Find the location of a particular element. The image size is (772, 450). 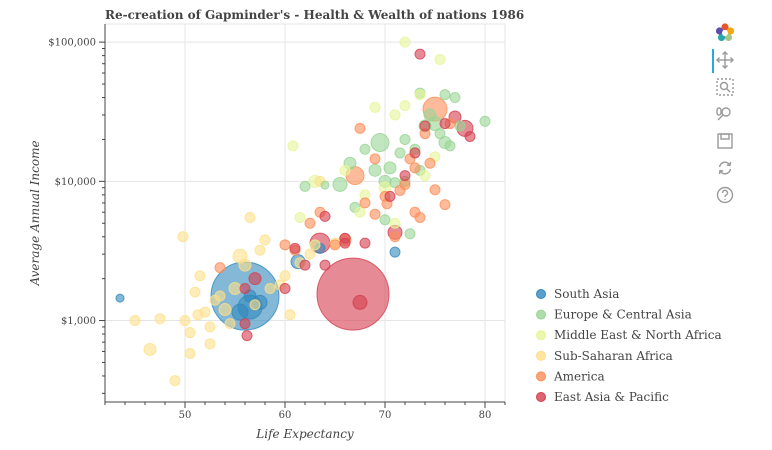

legend-label-europe-central-asia: Europe & Central Asia is located at coordinates (623, 315).